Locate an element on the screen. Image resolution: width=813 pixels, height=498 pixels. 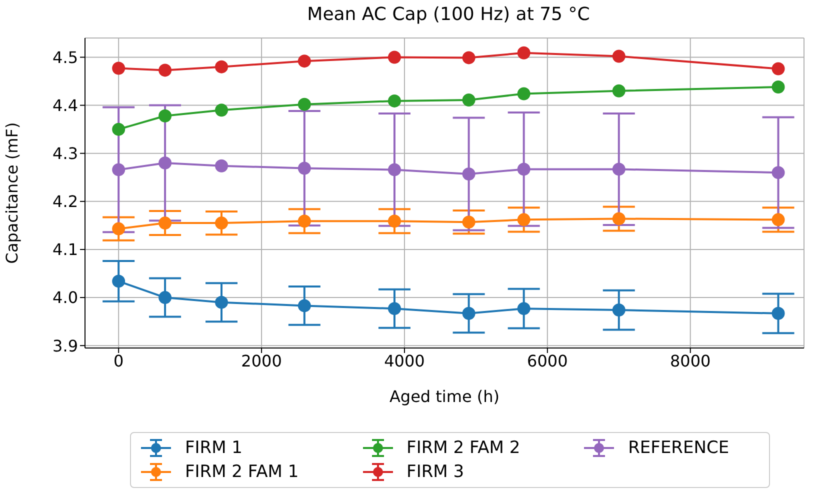
y-tick-label: 4.2 is located at coordinates (65, 202).